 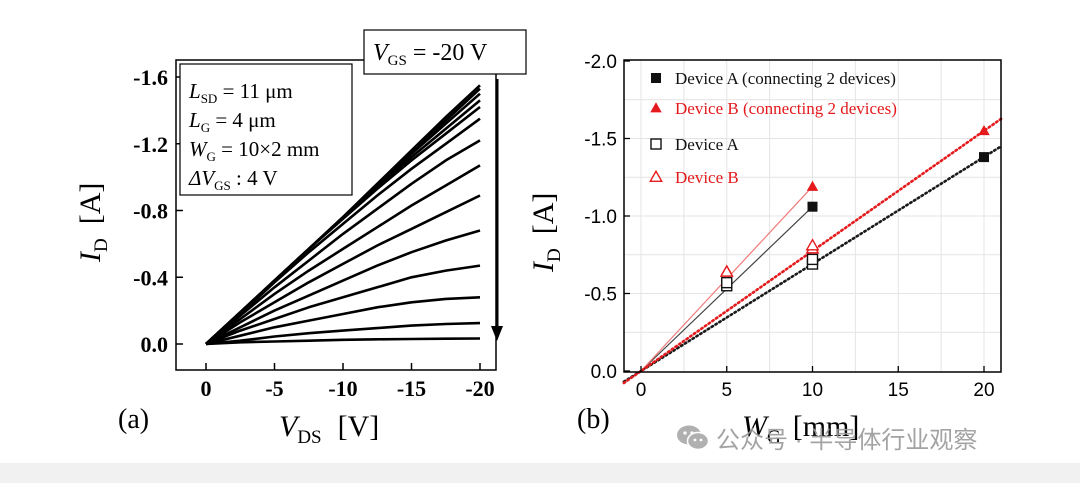 What do you see at coordinates (150, 144) in the screenshot?
I see `panel-a-y-tick-label: -1.2` at bounding box center [150, 144].